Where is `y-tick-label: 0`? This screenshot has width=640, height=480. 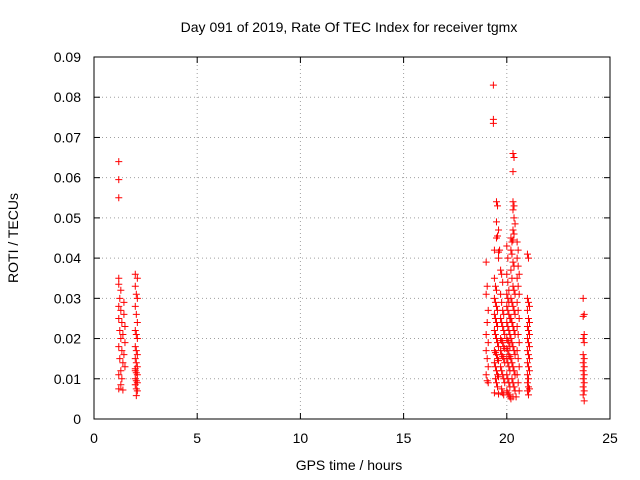 y-tick-label: 0 is located at coordinates (77, 419).